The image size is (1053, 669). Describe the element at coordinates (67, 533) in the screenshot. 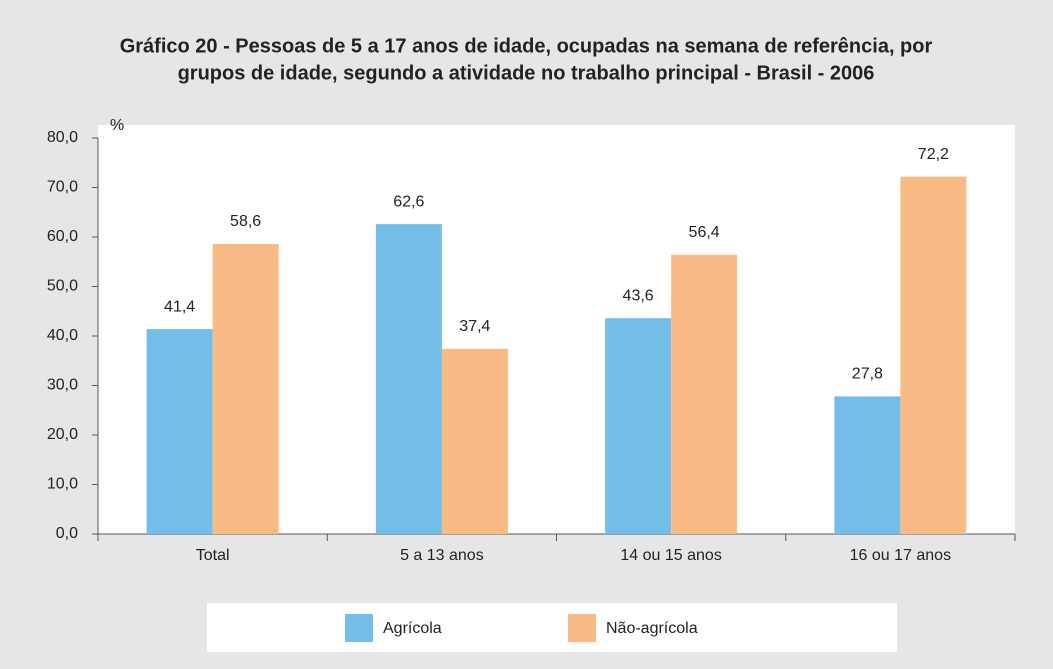

I see `y-tick-label: 0,0` at that location.